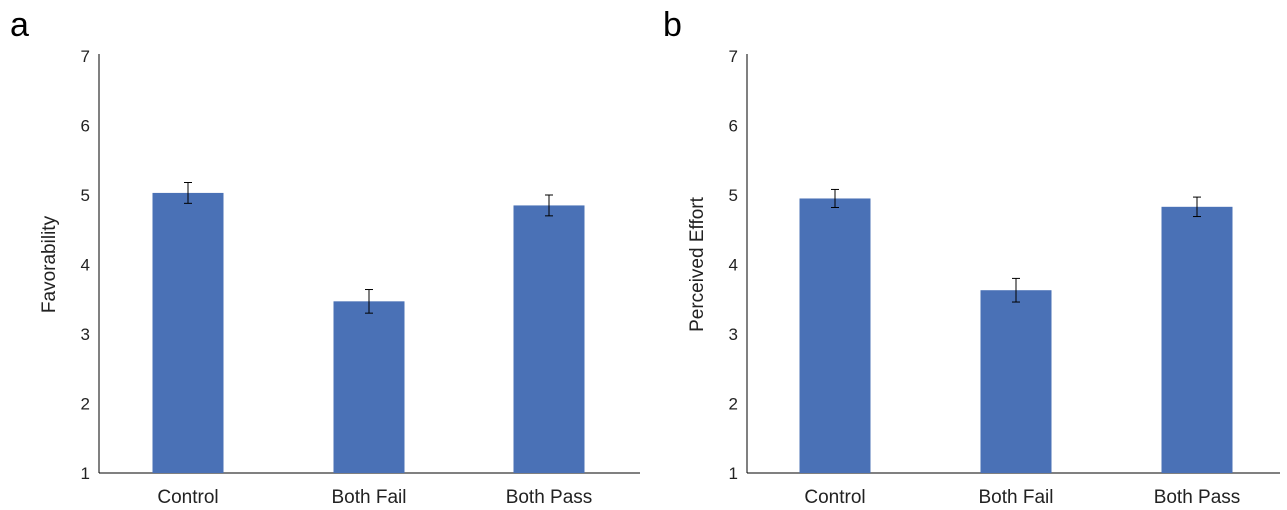 This screenshot has width=1287, height=510. I want to click on panel-a-category-label: Control, so click(187, 497).